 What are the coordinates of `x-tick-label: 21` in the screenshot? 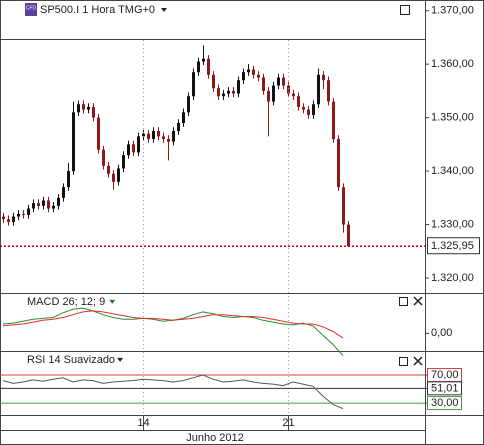 It's located at (288, 423).